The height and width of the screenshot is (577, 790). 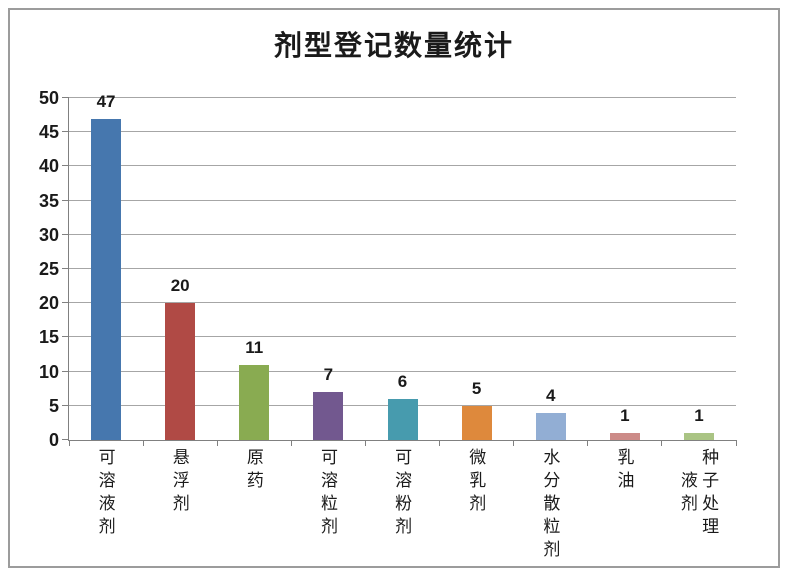 What do you see at coordinates (48, 234) in the screenshot?
I see `y-tick-label: 30` at bounding box center [48, 234].